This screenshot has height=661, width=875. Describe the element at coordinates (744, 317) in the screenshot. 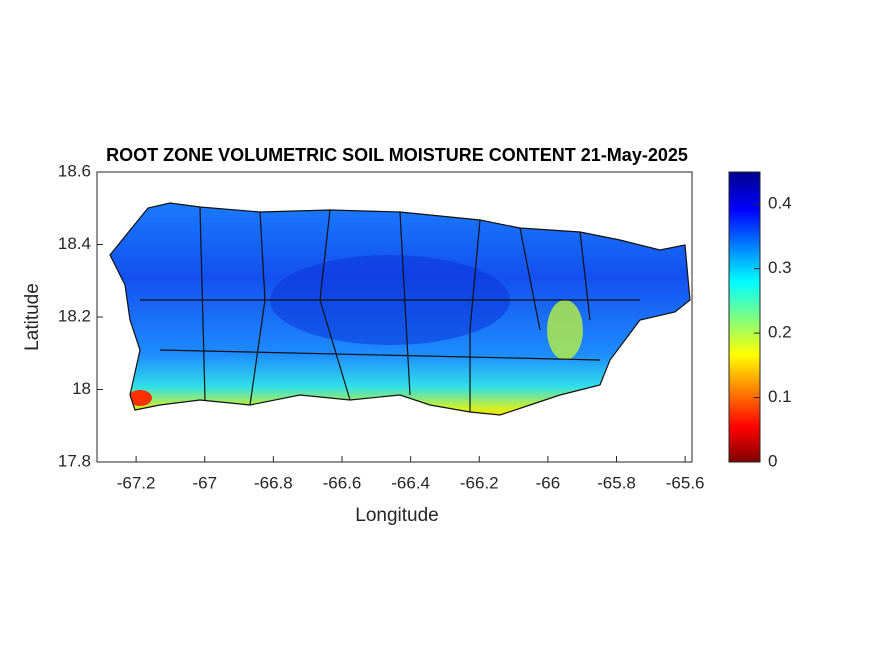

I see `colorbar` at that location.